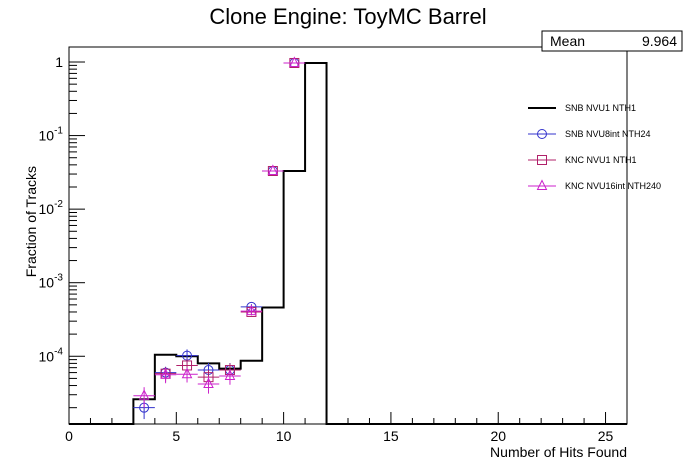 The width and height of the screenshot is (696, 472). What do you see at coordinates (51, 135) in the screenshot?
I see `y-tick-label: 10⁻¹` at bounding box center [51, 135].